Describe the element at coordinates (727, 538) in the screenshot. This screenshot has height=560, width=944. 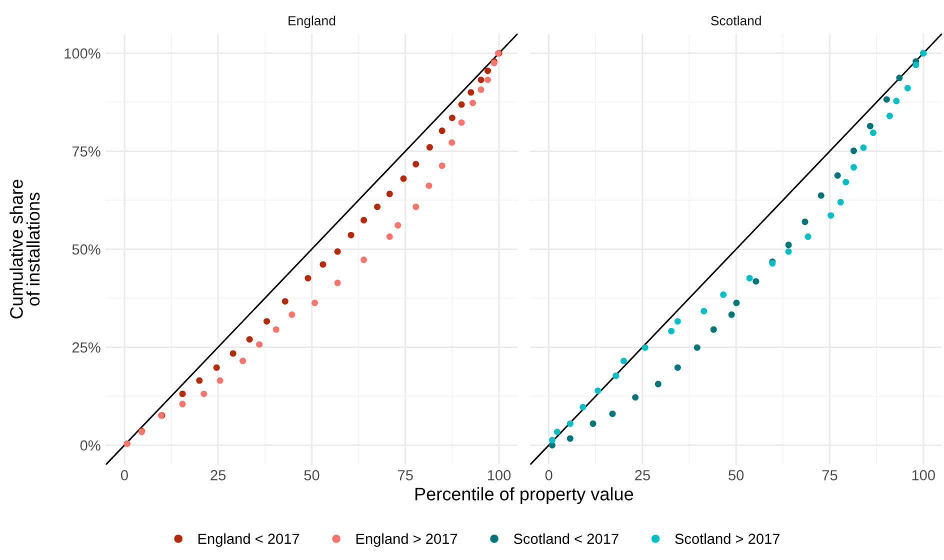
I see `legend-label: Scotland > 2017` at that location.